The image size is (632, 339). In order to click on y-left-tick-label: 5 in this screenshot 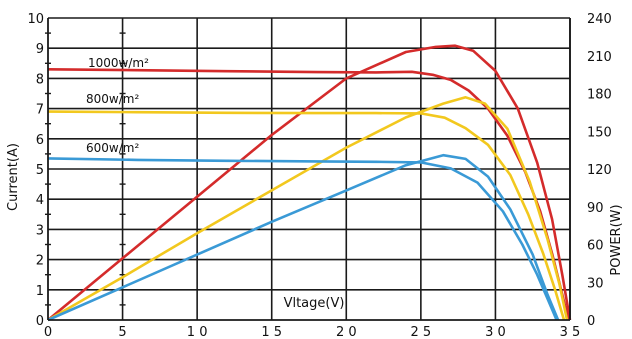, I will do `click(40, 170)`.